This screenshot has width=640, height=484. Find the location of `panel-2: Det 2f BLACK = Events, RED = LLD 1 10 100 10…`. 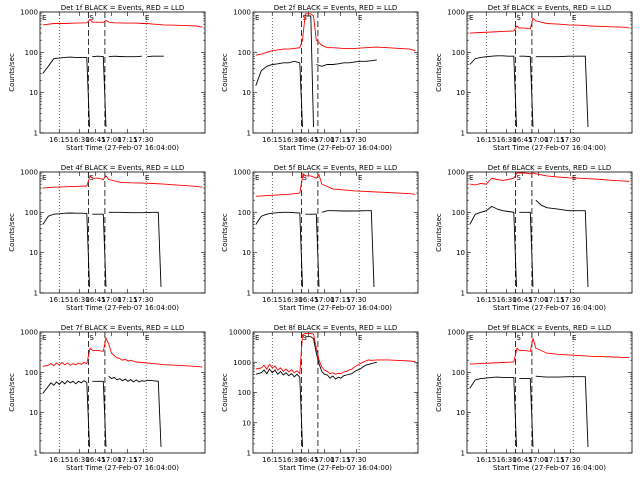

panel-2: Det 2f BLACK = Events, RED = LLD 1 10 100 10… is located at coordinates (320, 78).